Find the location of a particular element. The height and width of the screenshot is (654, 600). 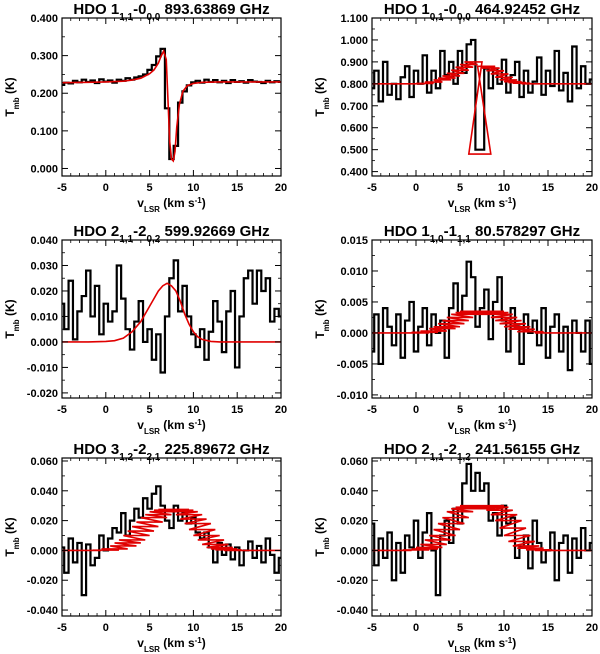

y-tick-label: 0.900 is located at coordinates (354, 63).